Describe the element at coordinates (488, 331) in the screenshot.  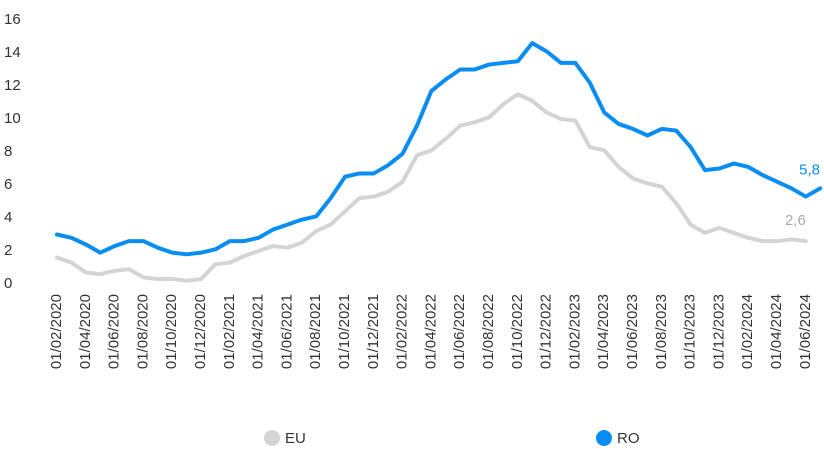
I see `x-tick-label: 01/08/2022` at that location.